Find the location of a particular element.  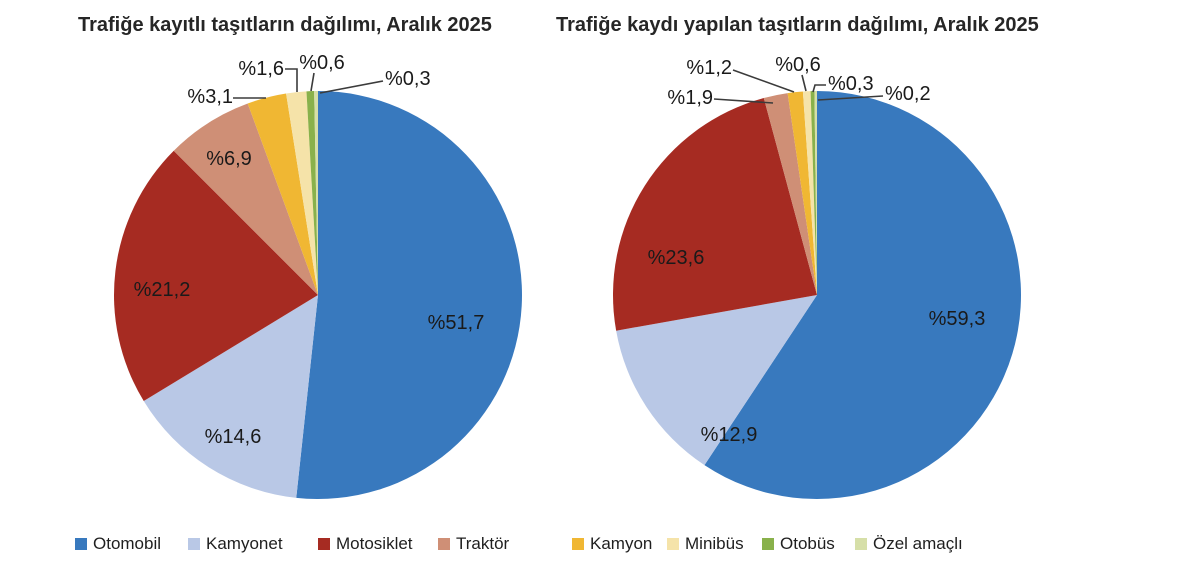

legend-swatch-otomobil is located at coordinates (81, 544).